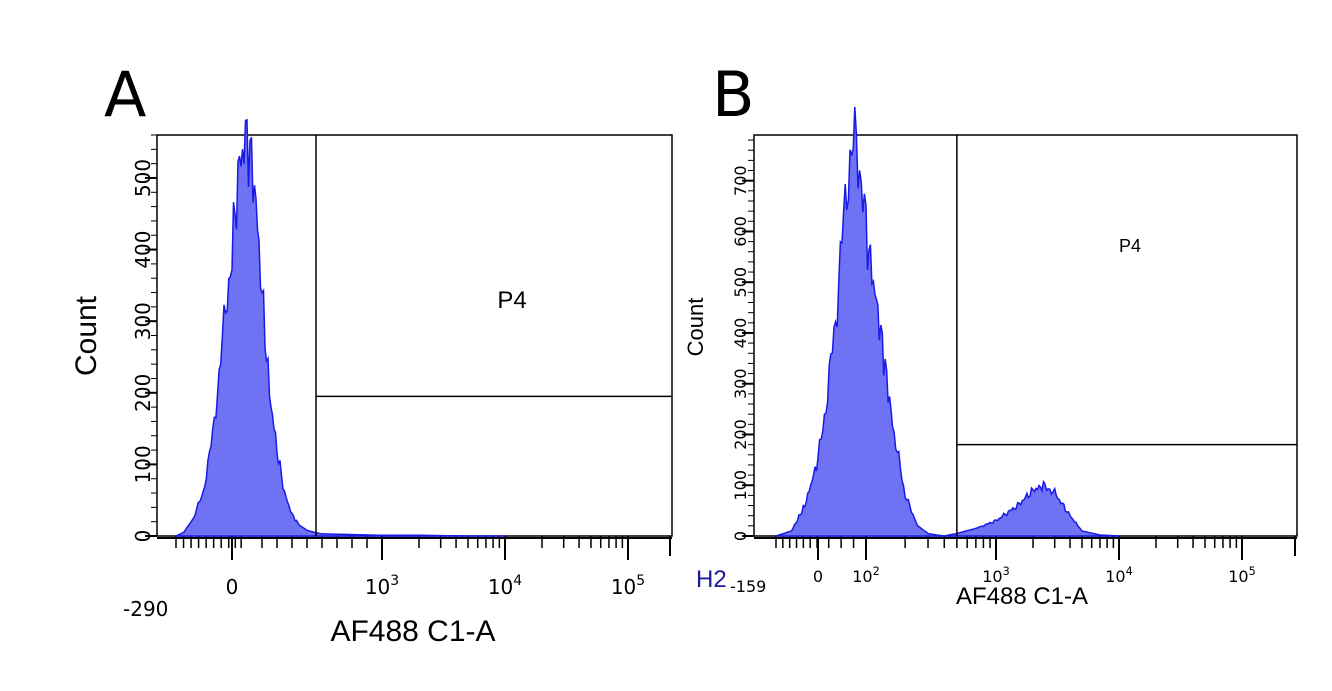 The image size is (1332, 691). I want to click on y-tick-label: 400, so click(740, 333).